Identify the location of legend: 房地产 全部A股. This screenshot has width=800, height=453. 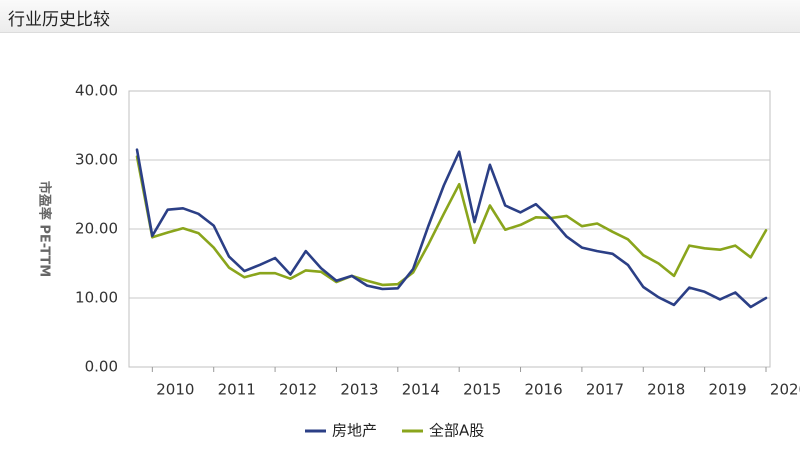
(394, 431).